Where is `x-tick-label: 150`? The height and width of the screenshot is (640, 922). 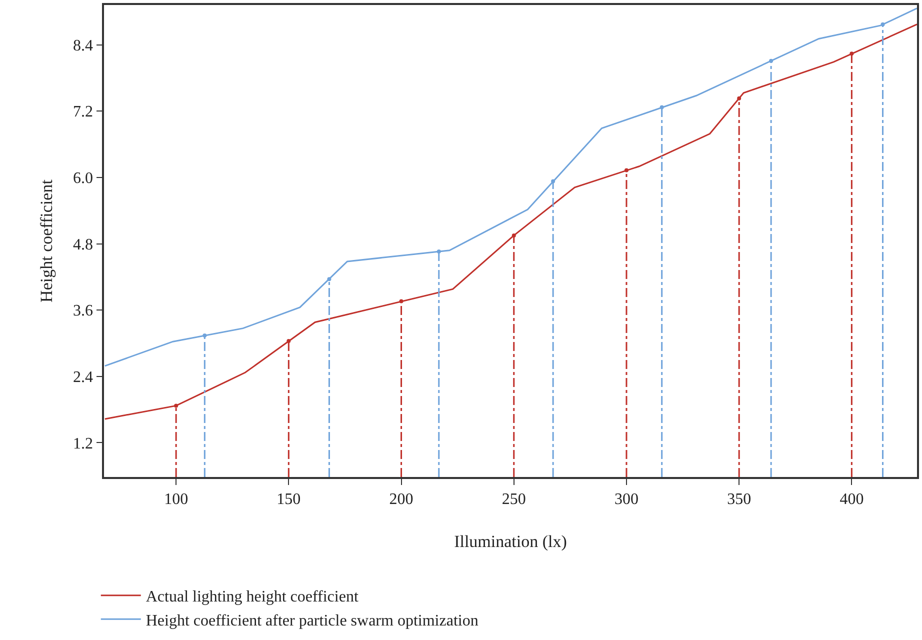
x-tick-label: 150 is located at coordinates (288, 499).